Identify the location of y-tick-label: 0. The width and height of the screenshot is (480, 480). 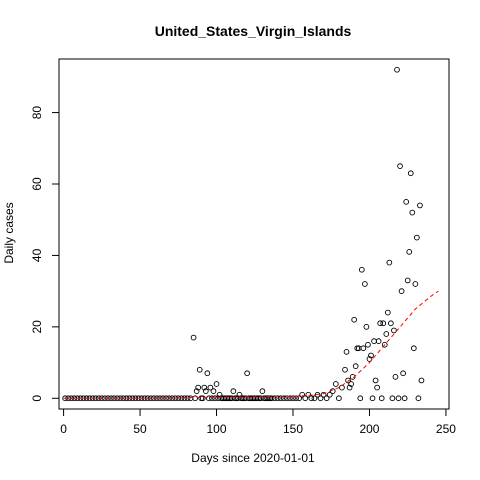
(37, 398).